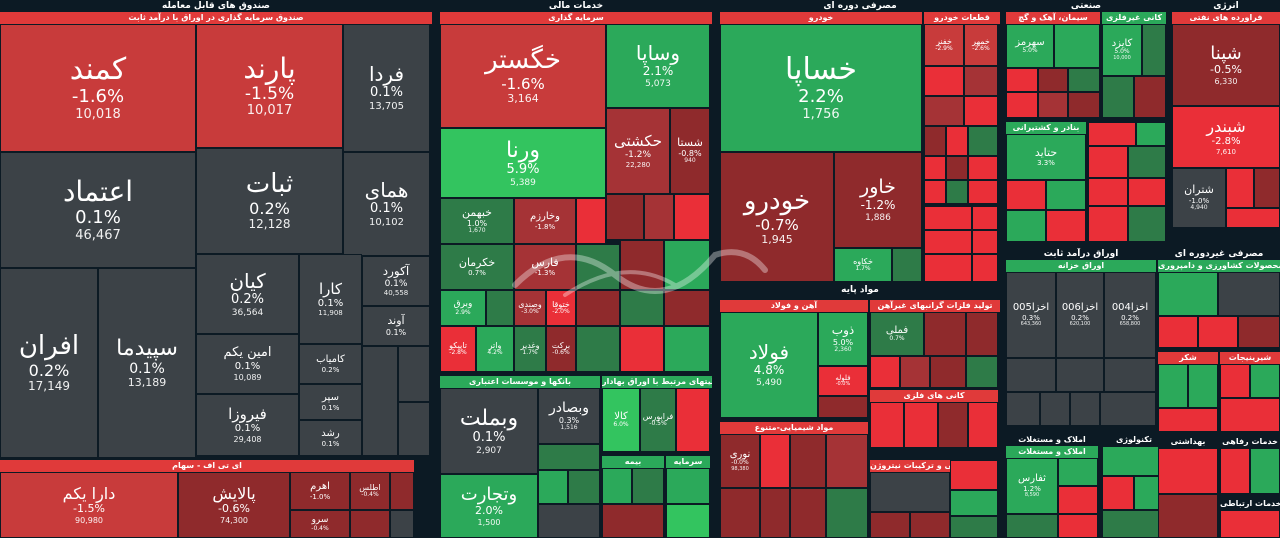 Image resolution: width=1280 pixels, height=538 pixels. Describe the element at coordinates (396, 326) in the screenshot. I see `tile-aond: آوند 0.1%` at that location.